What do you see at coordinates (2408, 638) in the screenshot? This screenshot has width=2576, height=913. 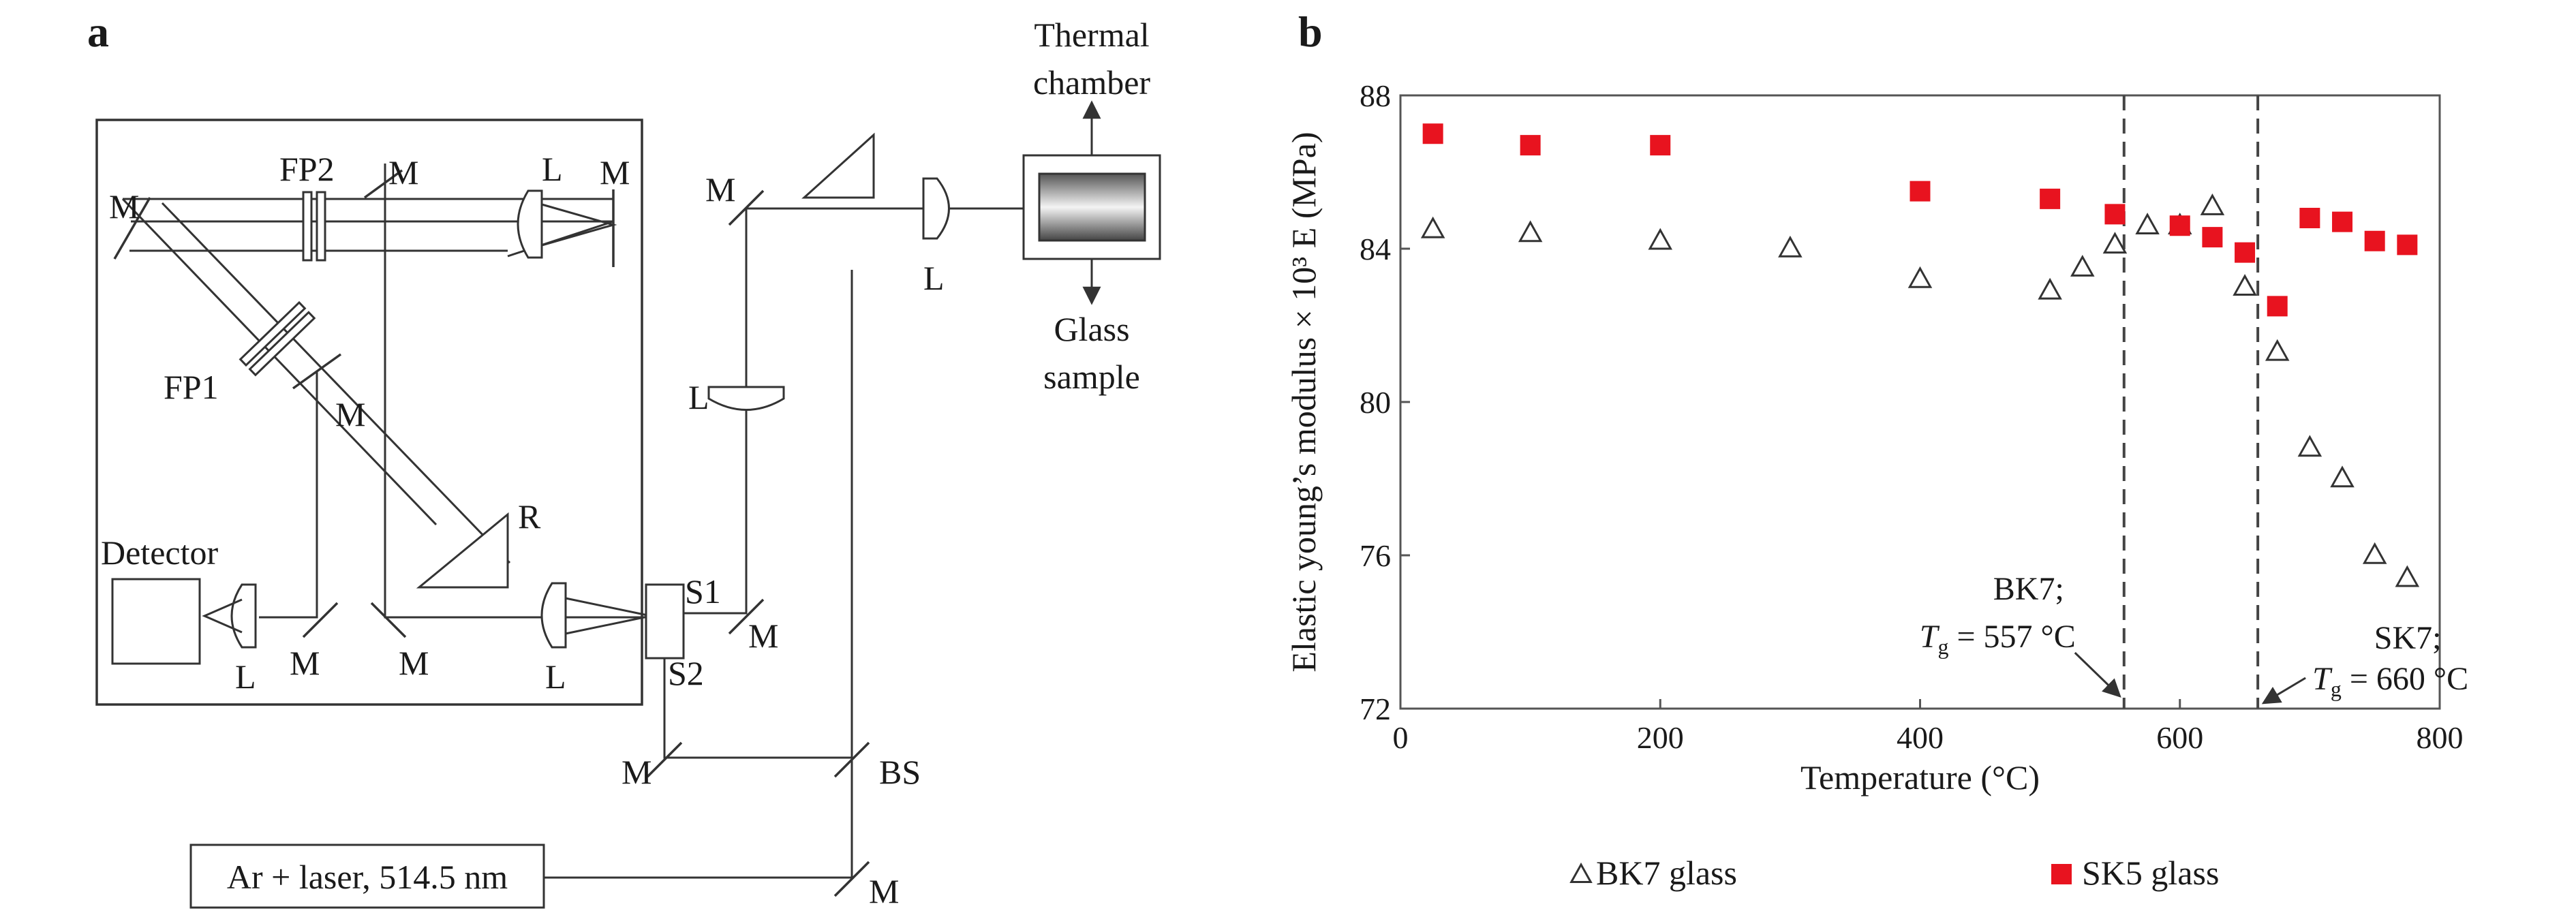 I see `tg-annotation-name: SK7;` at bounding box center [2408, 638].